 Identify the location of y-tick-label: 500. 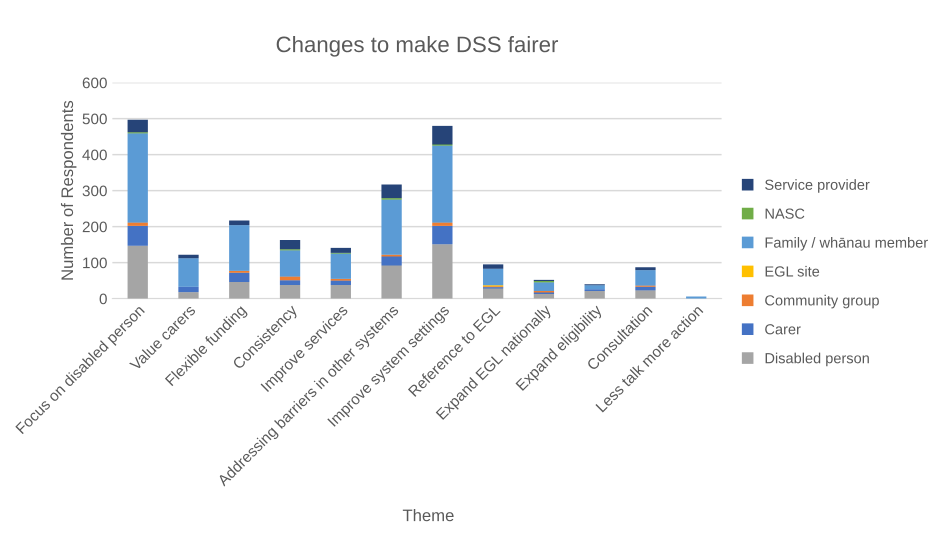
(94, 118).